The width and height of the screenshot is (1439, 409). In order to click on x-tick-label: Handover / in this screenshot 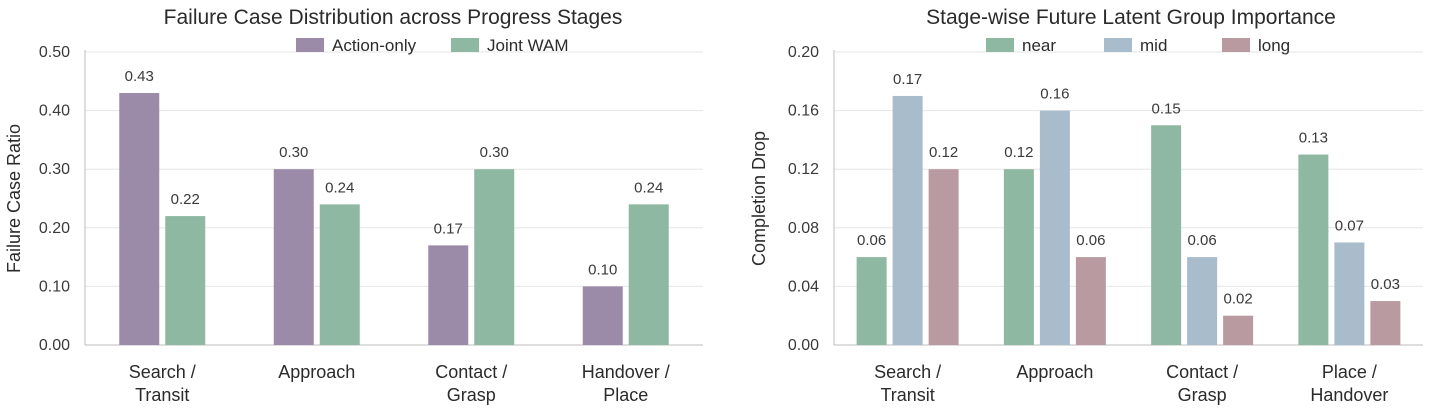, I will do `click(626, 372)`.